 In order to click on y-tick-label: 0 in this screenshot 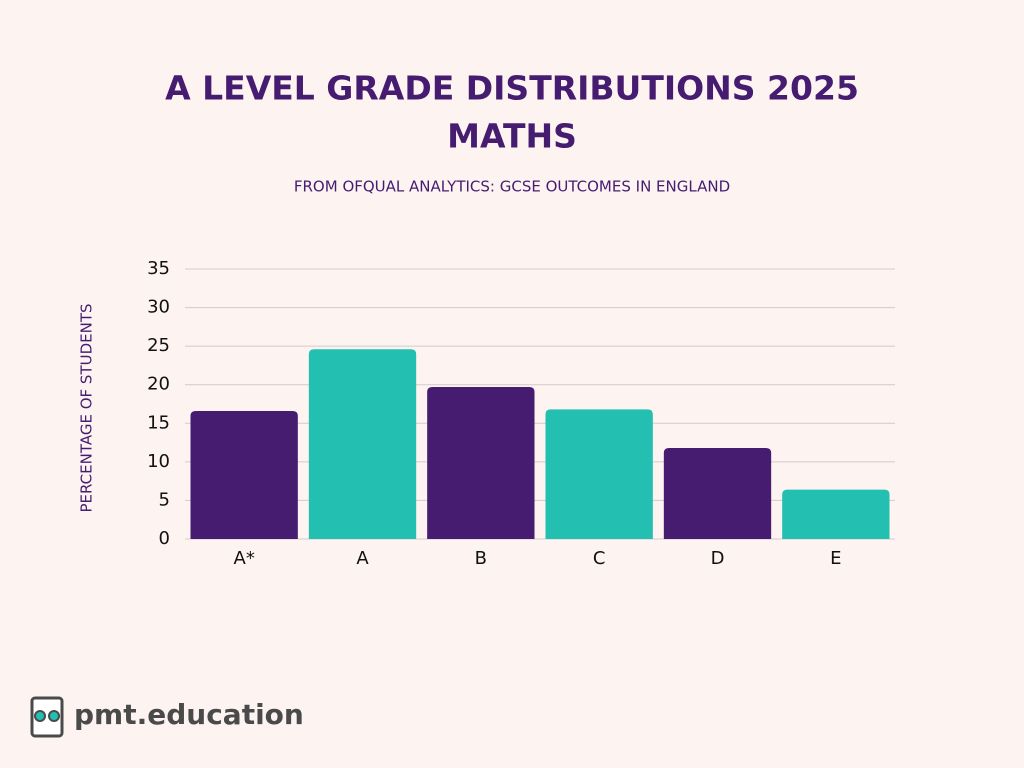, I will do `click(164, 538)`.